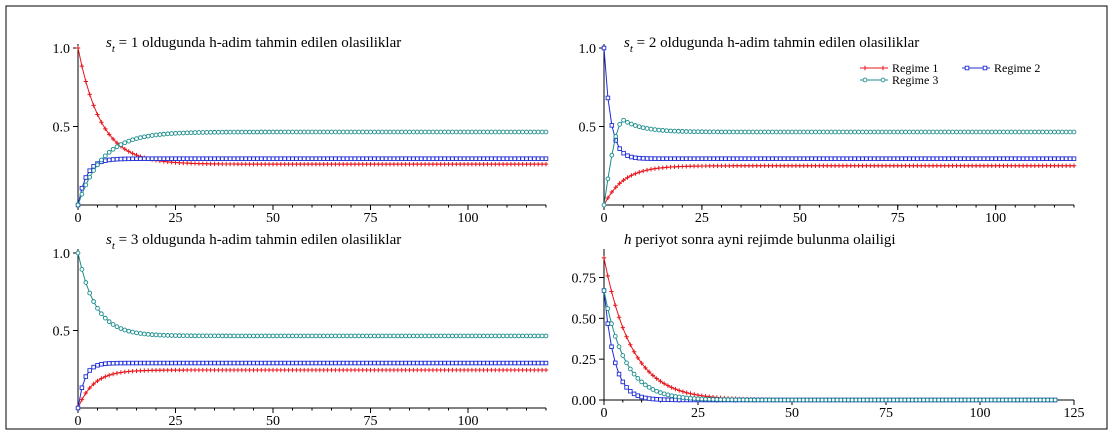 The image size is (1113, 435). What do you see at coordinates (628, 240) in the screenshot?
I see `title-variable: h` at bounding box center [628, 240].